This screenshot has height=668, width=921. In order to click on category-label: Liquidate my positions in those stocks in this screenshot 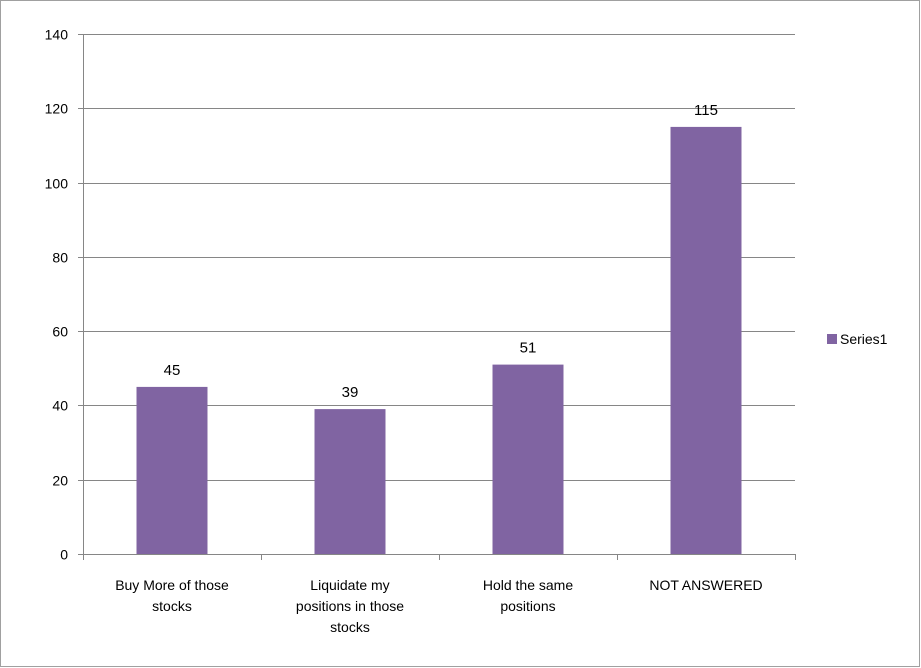, I will do `click(350, 606)`.